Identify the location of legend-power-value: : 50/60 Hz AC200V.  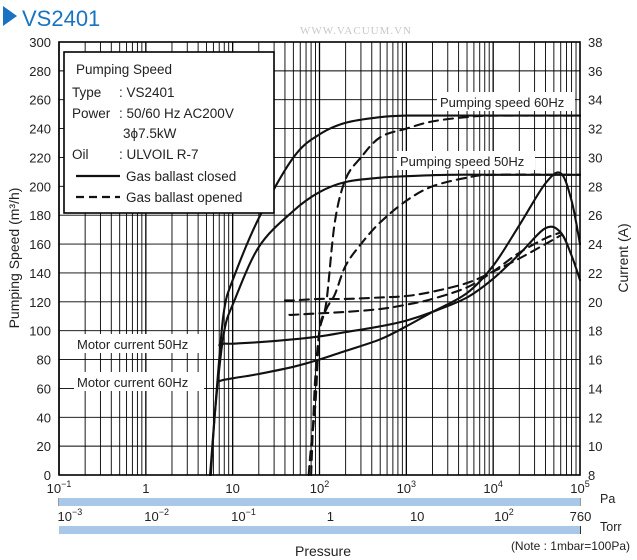
(176, 113).